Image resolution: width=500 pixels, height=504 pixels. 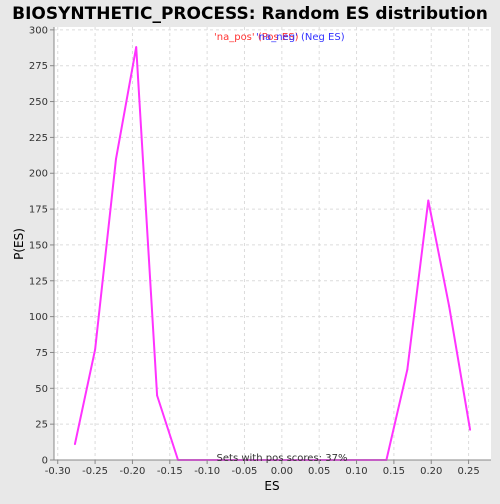 What do you see at coordinates (45, 461) in the screenshot?
I see `y-tick-label: 0` at bounding box center [45, 461].